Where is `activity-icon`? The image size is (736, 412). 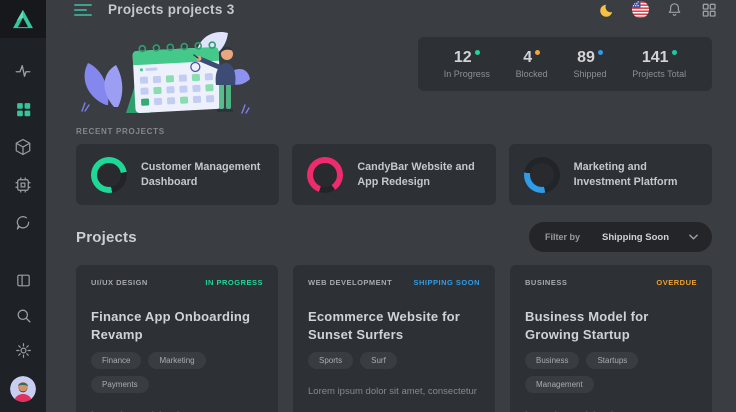
activity-icon is located at coordinates (23, 71).